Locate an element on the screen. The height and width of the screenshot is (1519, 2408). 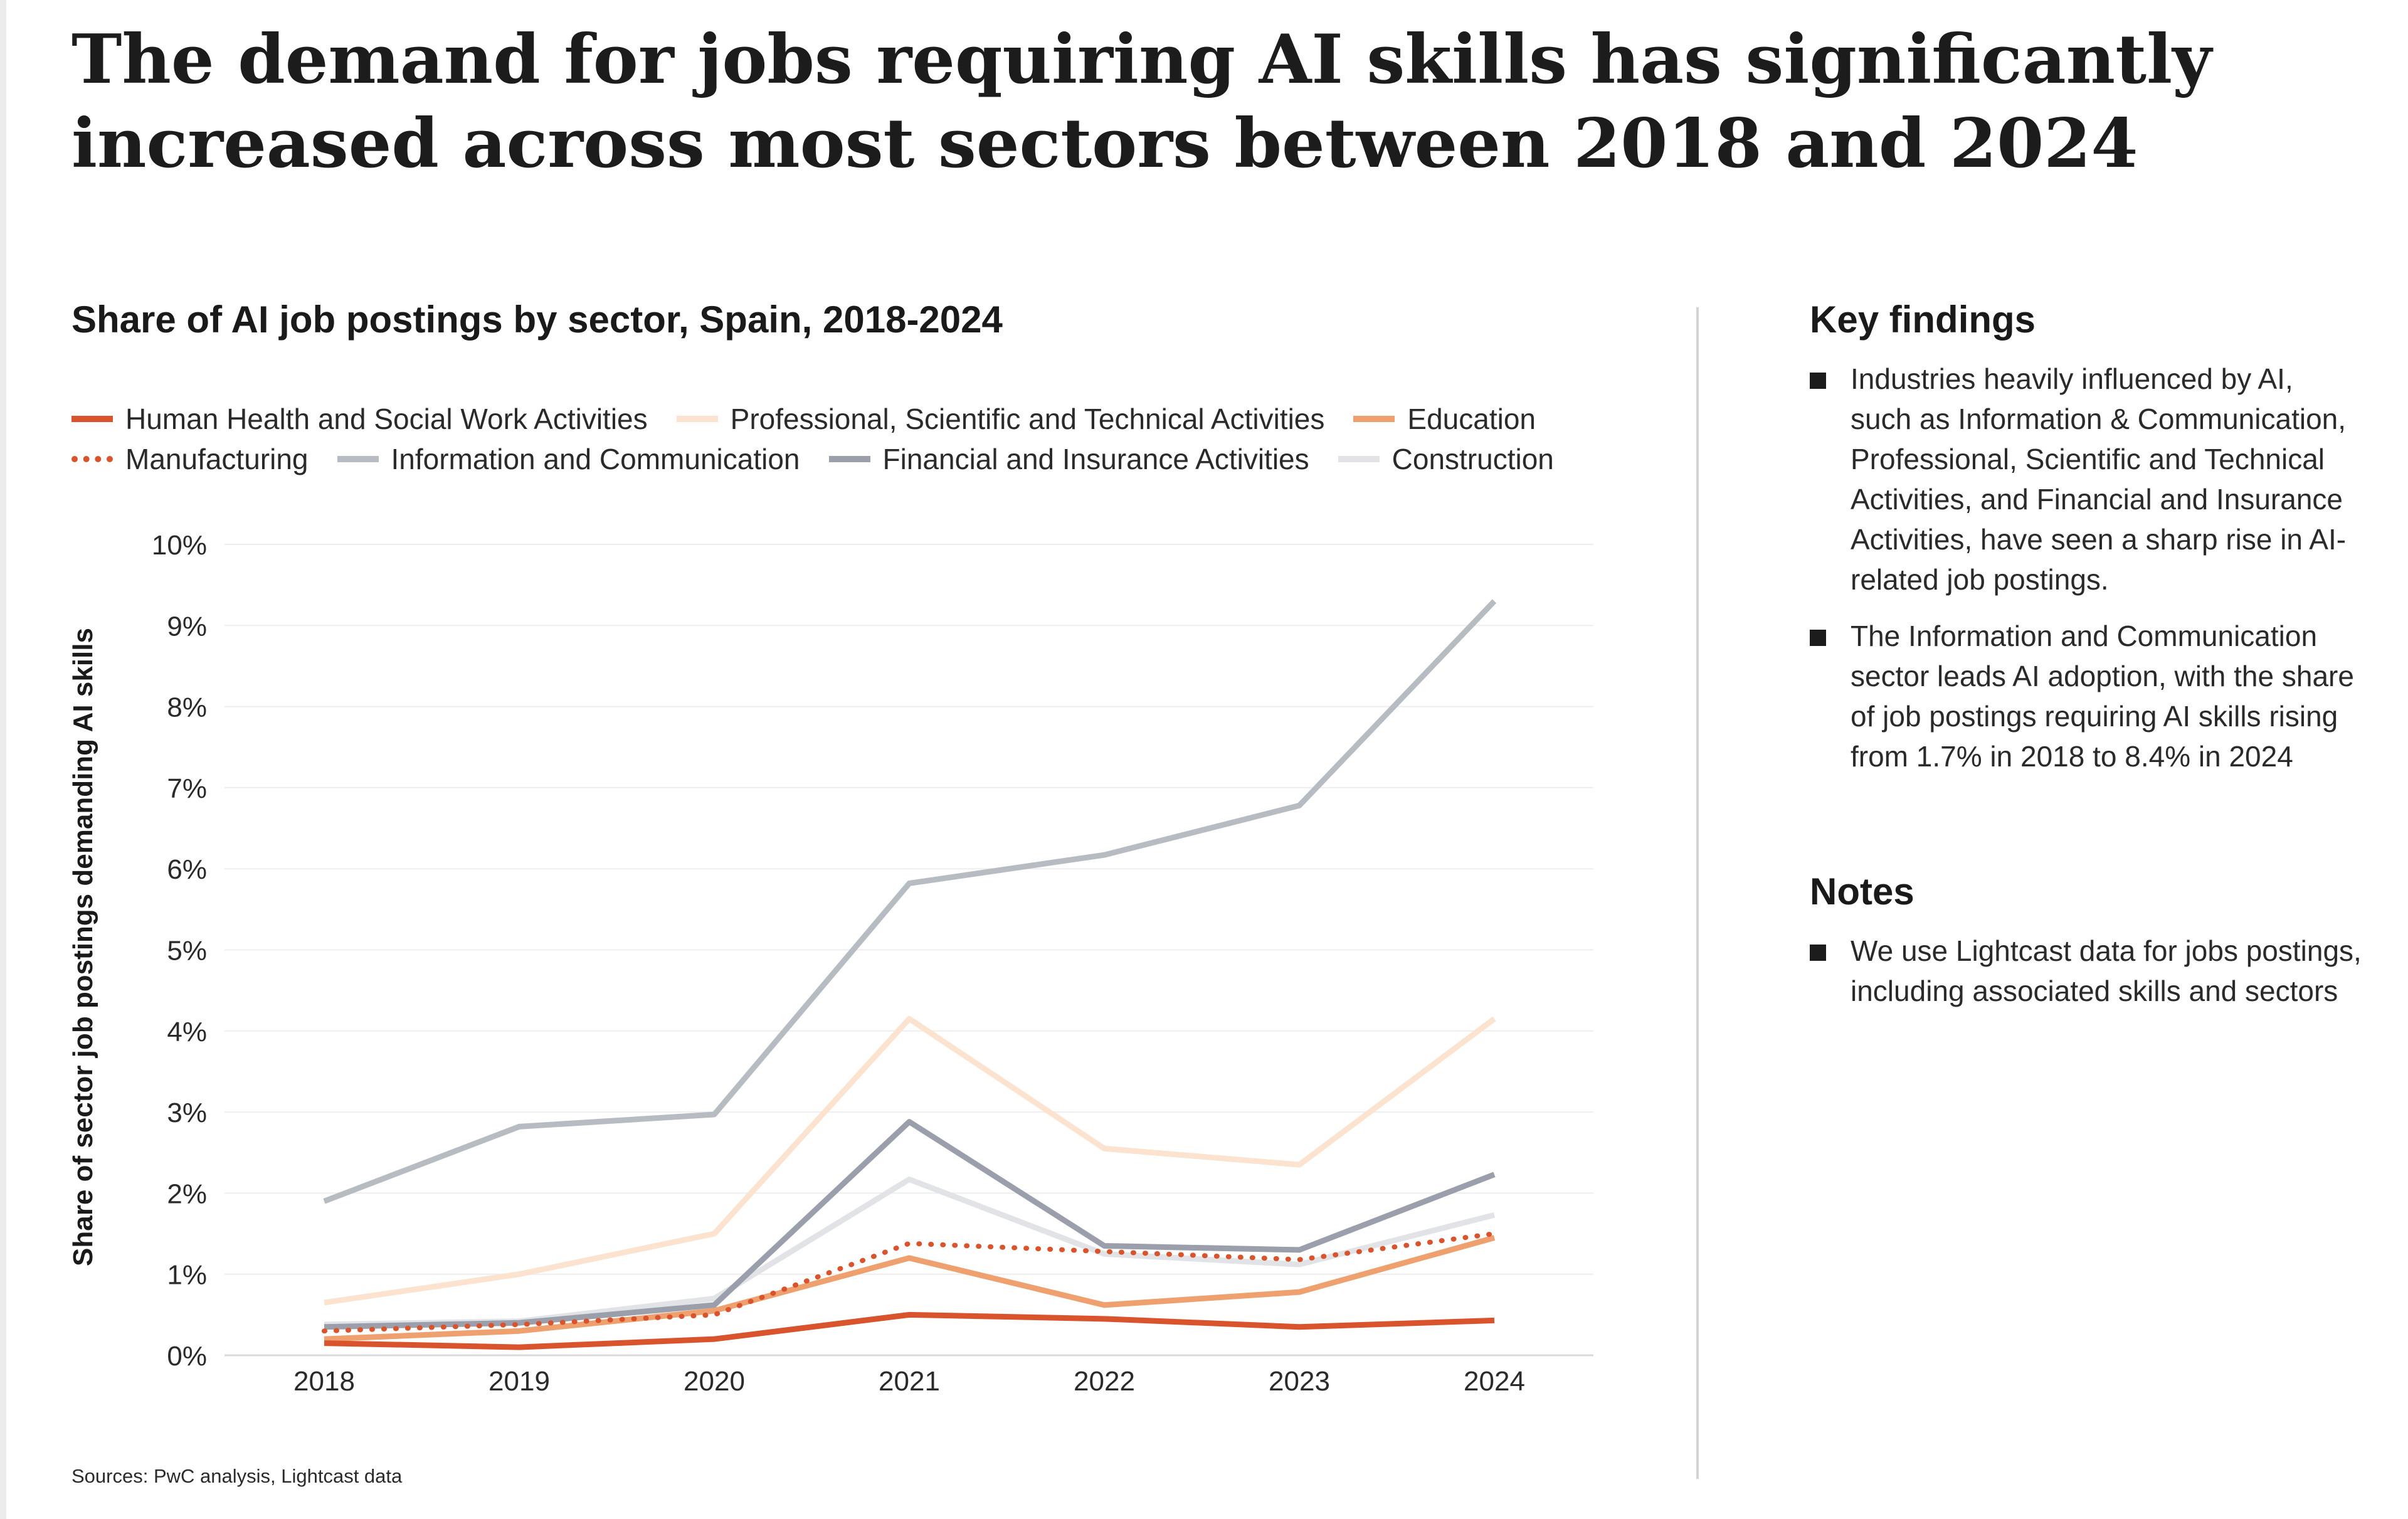
legend-swatch-education is located at coordinates (1374, 419).